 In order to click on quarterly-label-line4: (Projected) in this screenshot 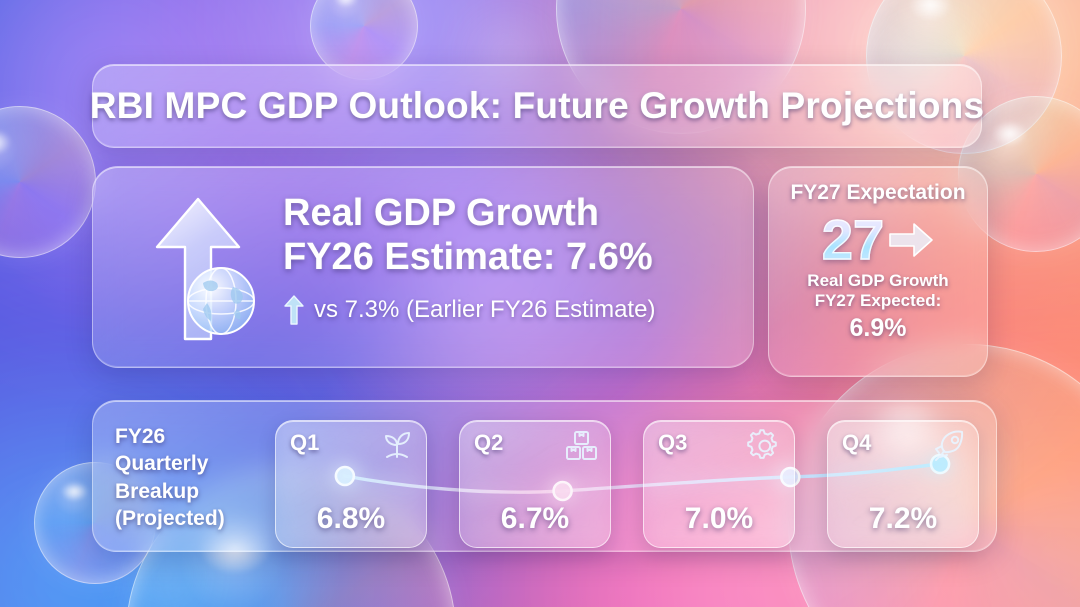, I will do `click(170, 518)`.